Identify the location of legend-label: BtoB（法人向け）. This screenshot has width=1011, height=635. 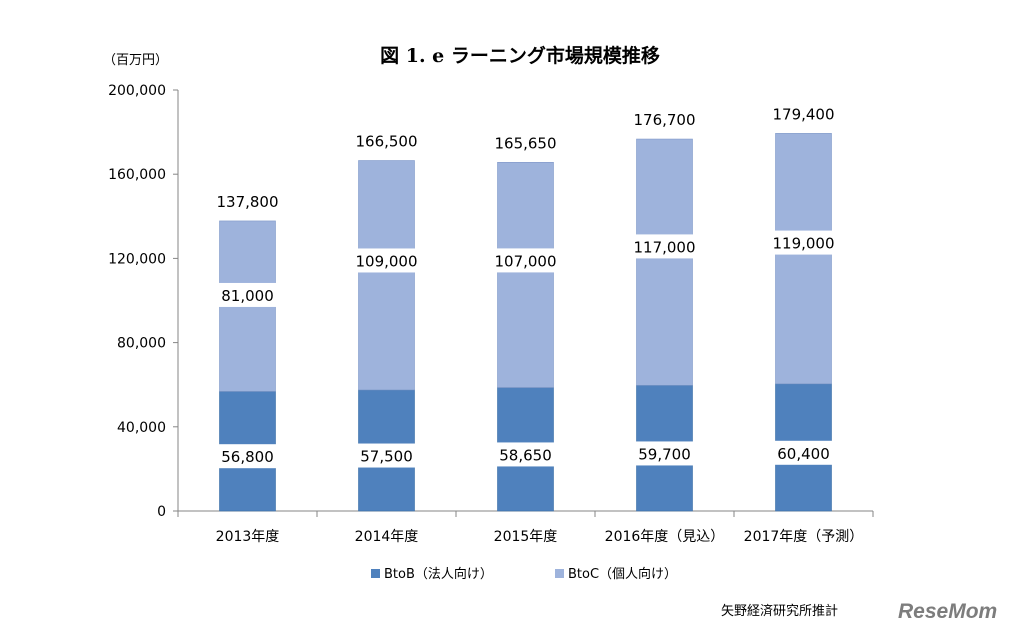
(438, 574).